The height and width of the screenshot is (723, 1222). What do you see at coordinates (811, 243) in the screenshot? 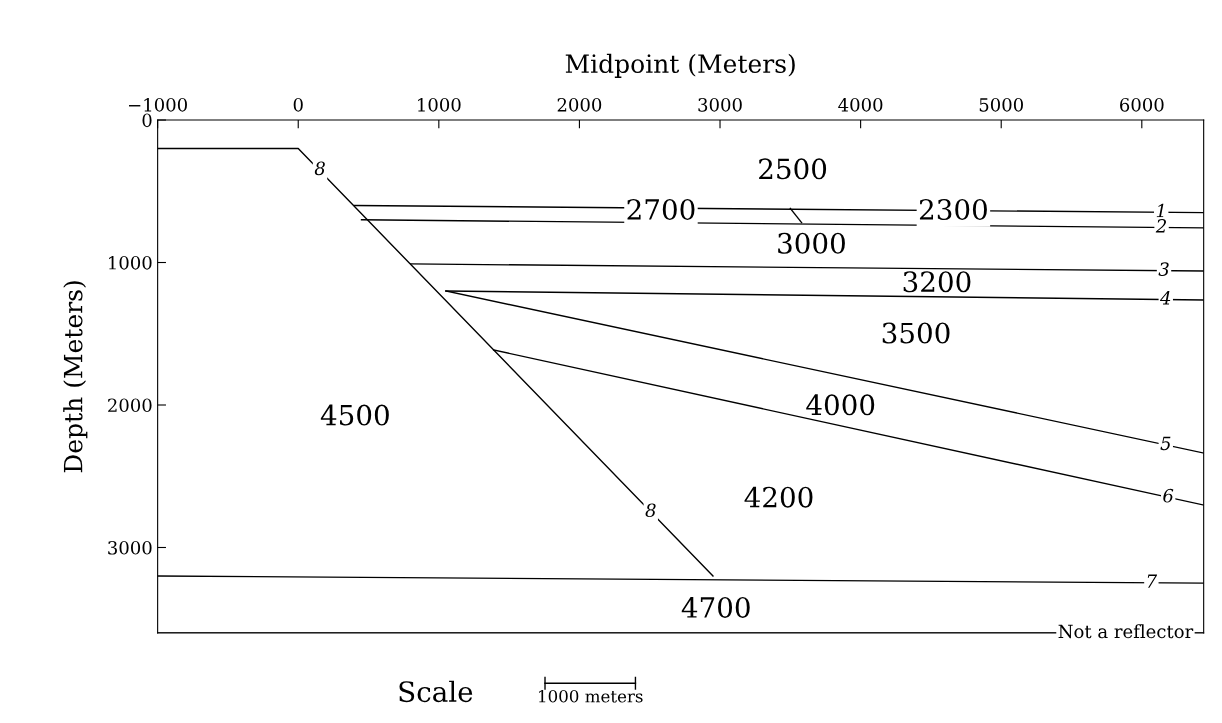
I see `annotation: 3000` at bounding box center [811, 243].